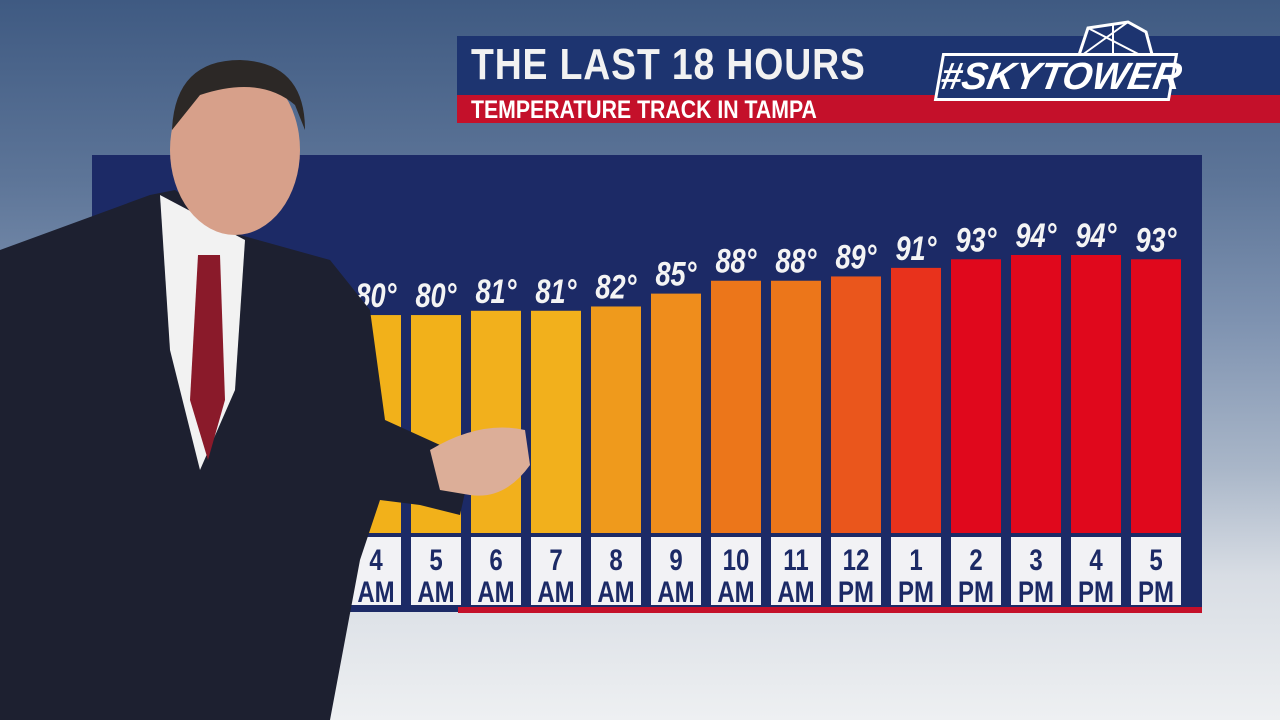 The image size is (1280, 720). What do you see at coordinates (830, 610) in the screenshot?
I see `chart-baseline-stripe` at bounding box center [830, 610].